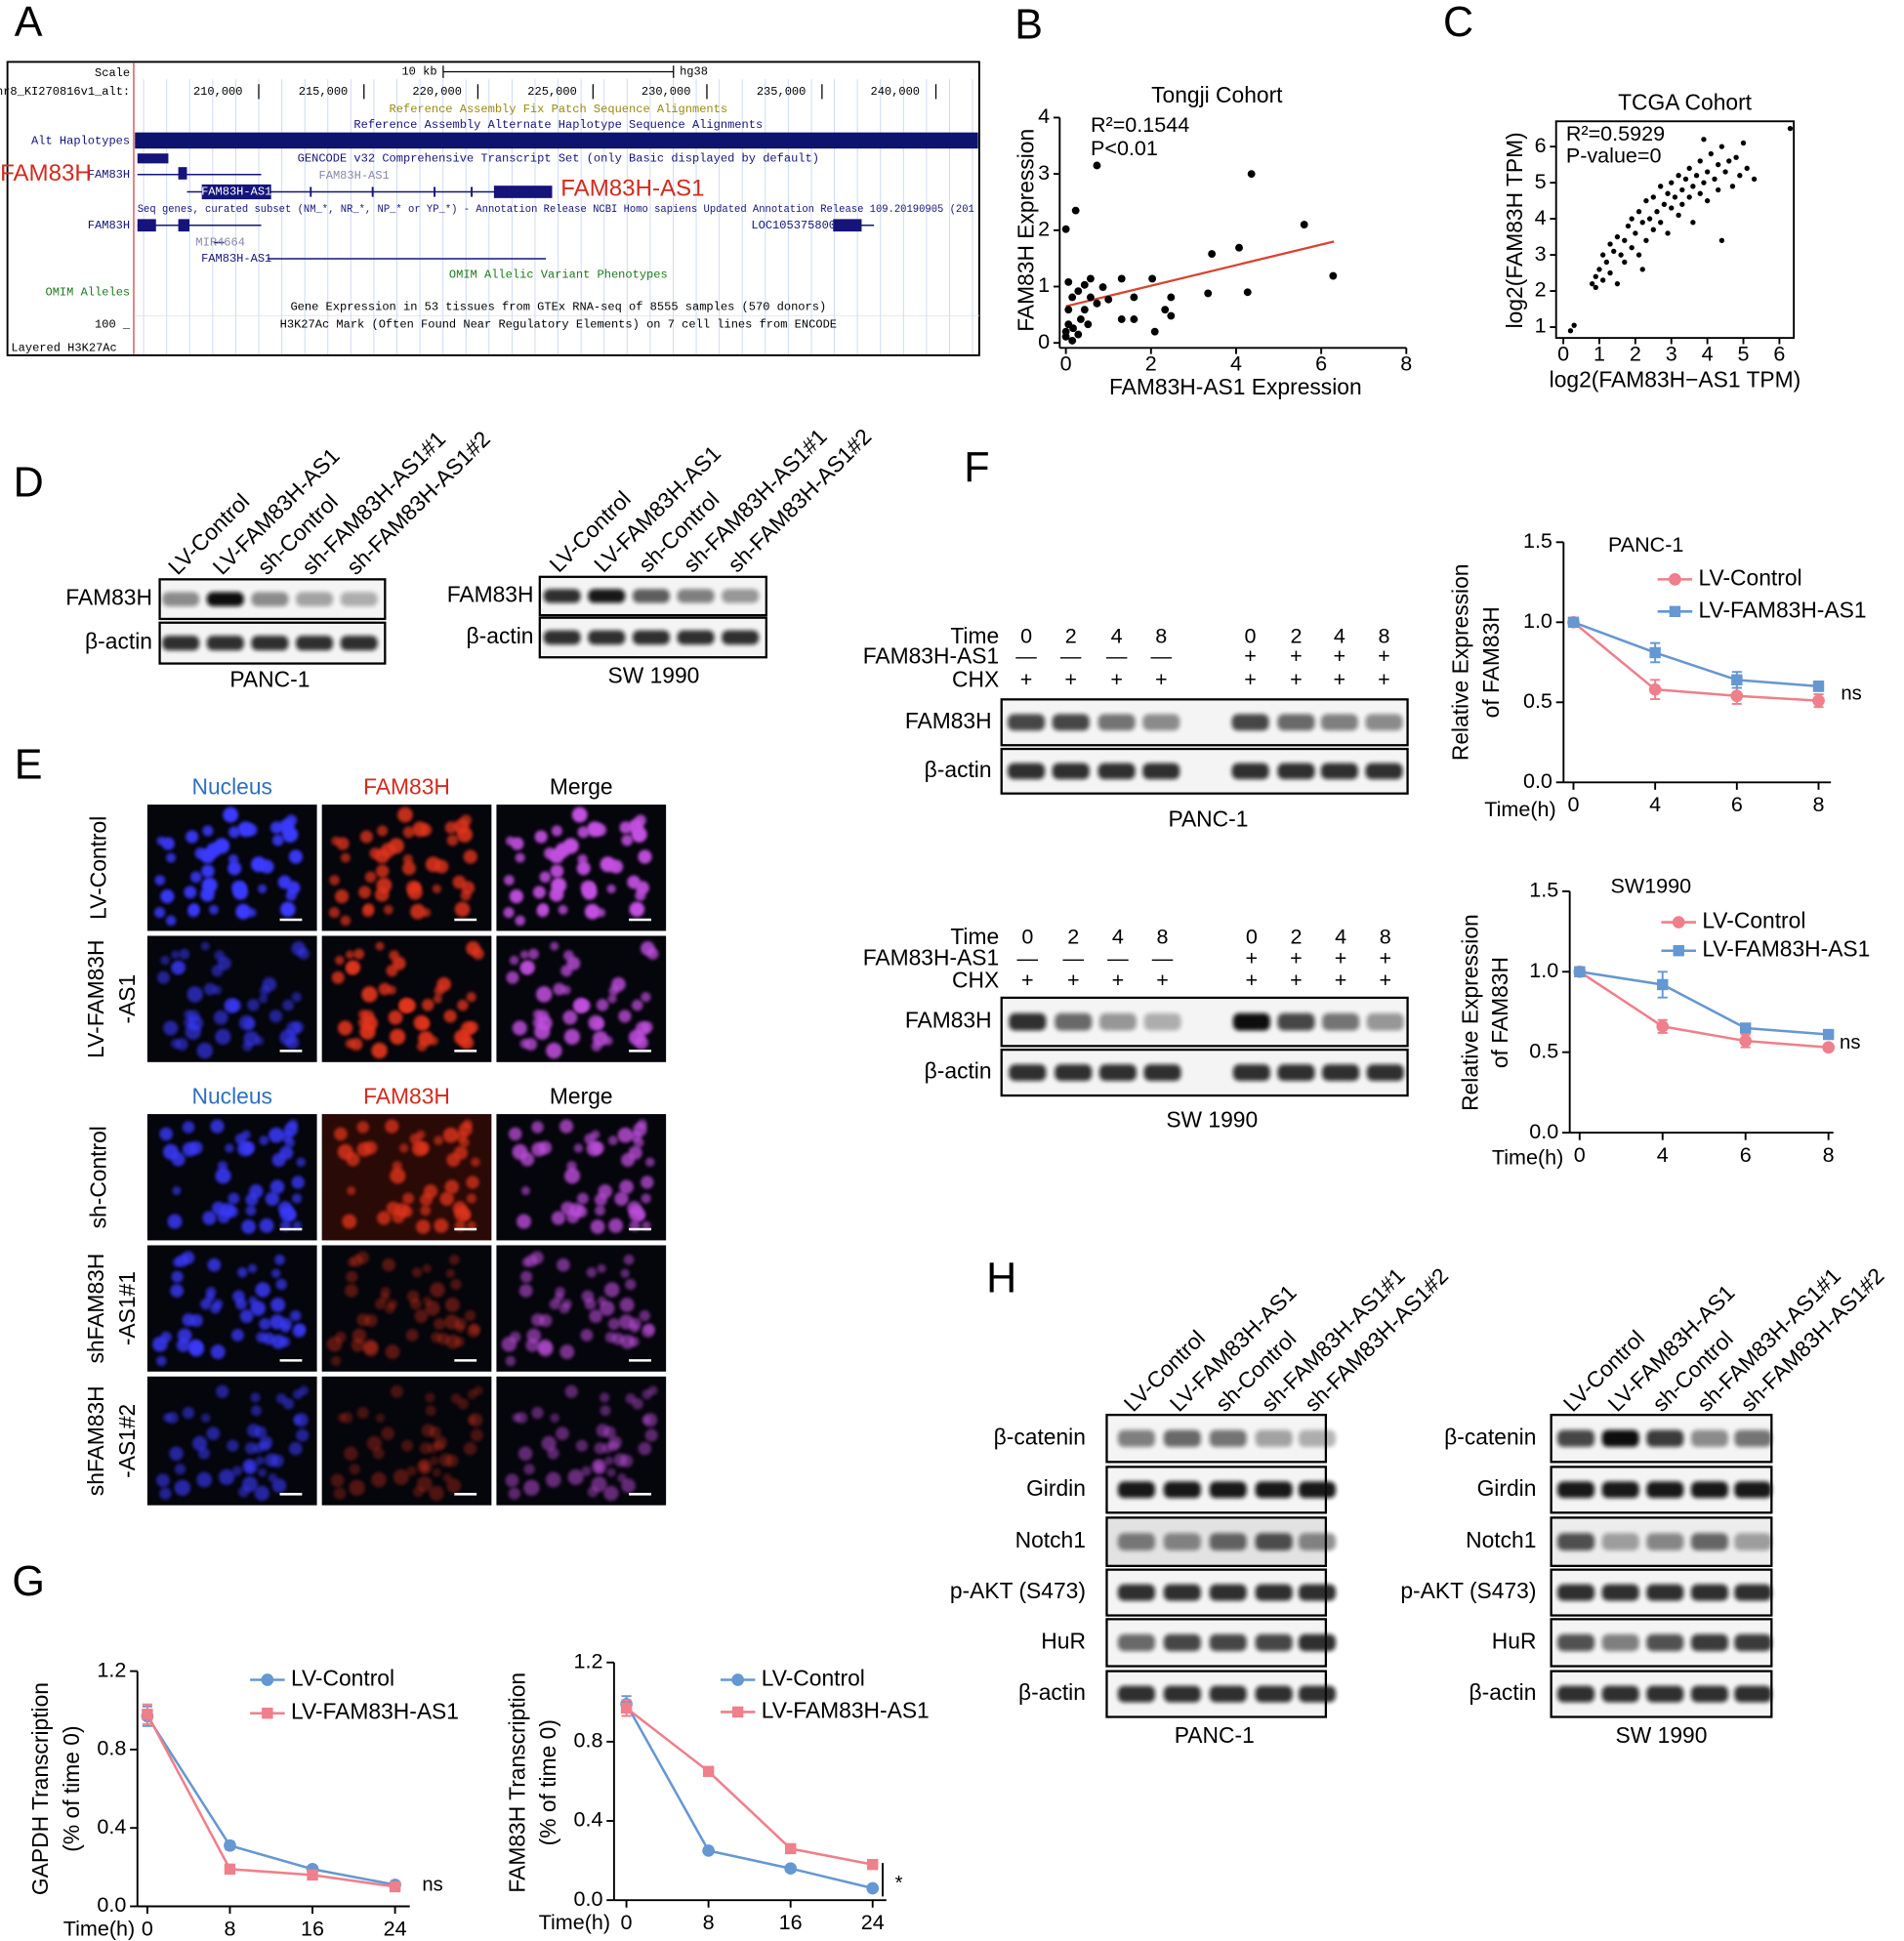 This screenshot has height=1941, width=1904. What do you see at coordinates (127, 999) in the screenshot?
I see `row-label: -AS1` at bounding box center [127, 999].